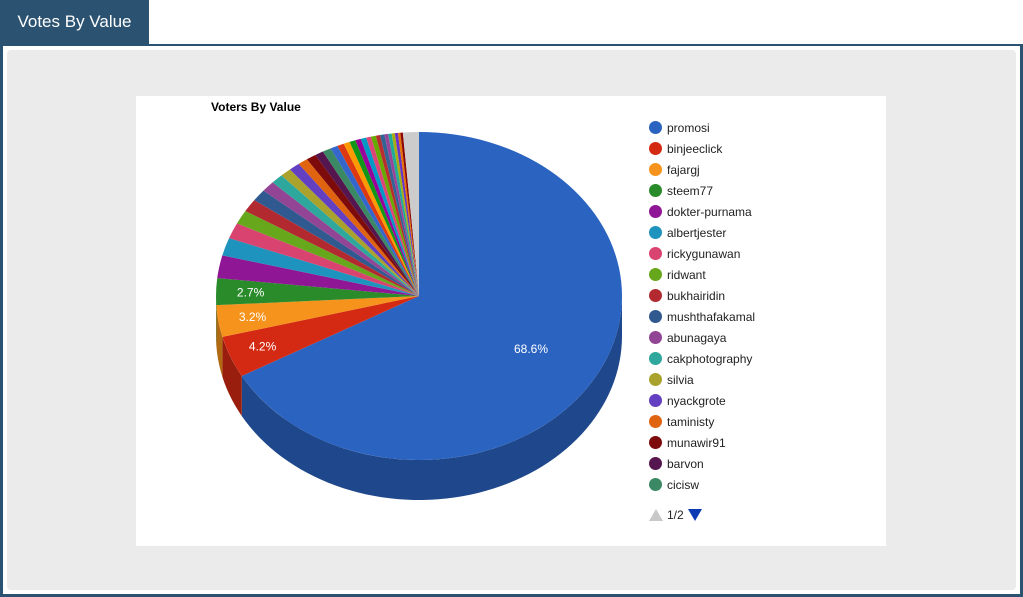 This screenshot has height=597, width=1023. What do you see at coordinates (531, 349) in the screenshot?
I see `slice-data-label: 68.6%` at bounding box center [531, 349].